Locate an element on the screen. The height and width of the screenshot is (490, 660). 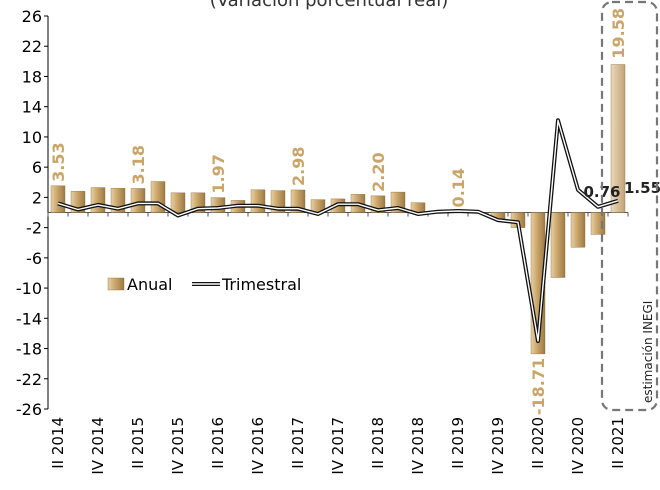
x-tick-label: IV 2016 is located at coordinates (258, 446).